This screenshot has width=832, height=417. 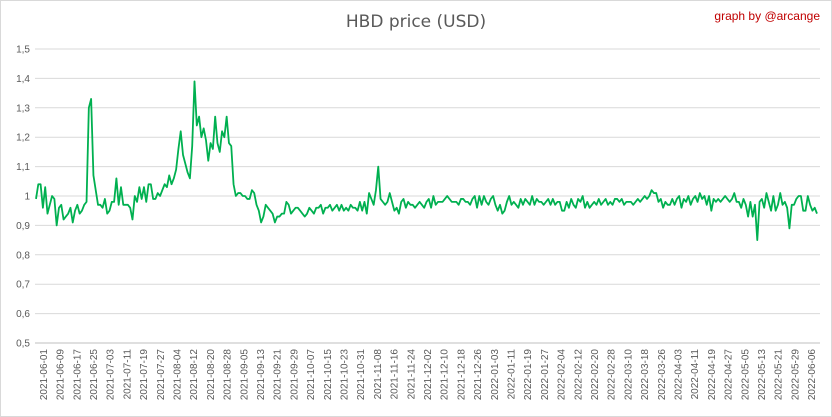 What do you see at coordinates (545, 375) in the screenshot?
I see `x-tick-label: 2022-01-27` at bounding box center [545, 375].